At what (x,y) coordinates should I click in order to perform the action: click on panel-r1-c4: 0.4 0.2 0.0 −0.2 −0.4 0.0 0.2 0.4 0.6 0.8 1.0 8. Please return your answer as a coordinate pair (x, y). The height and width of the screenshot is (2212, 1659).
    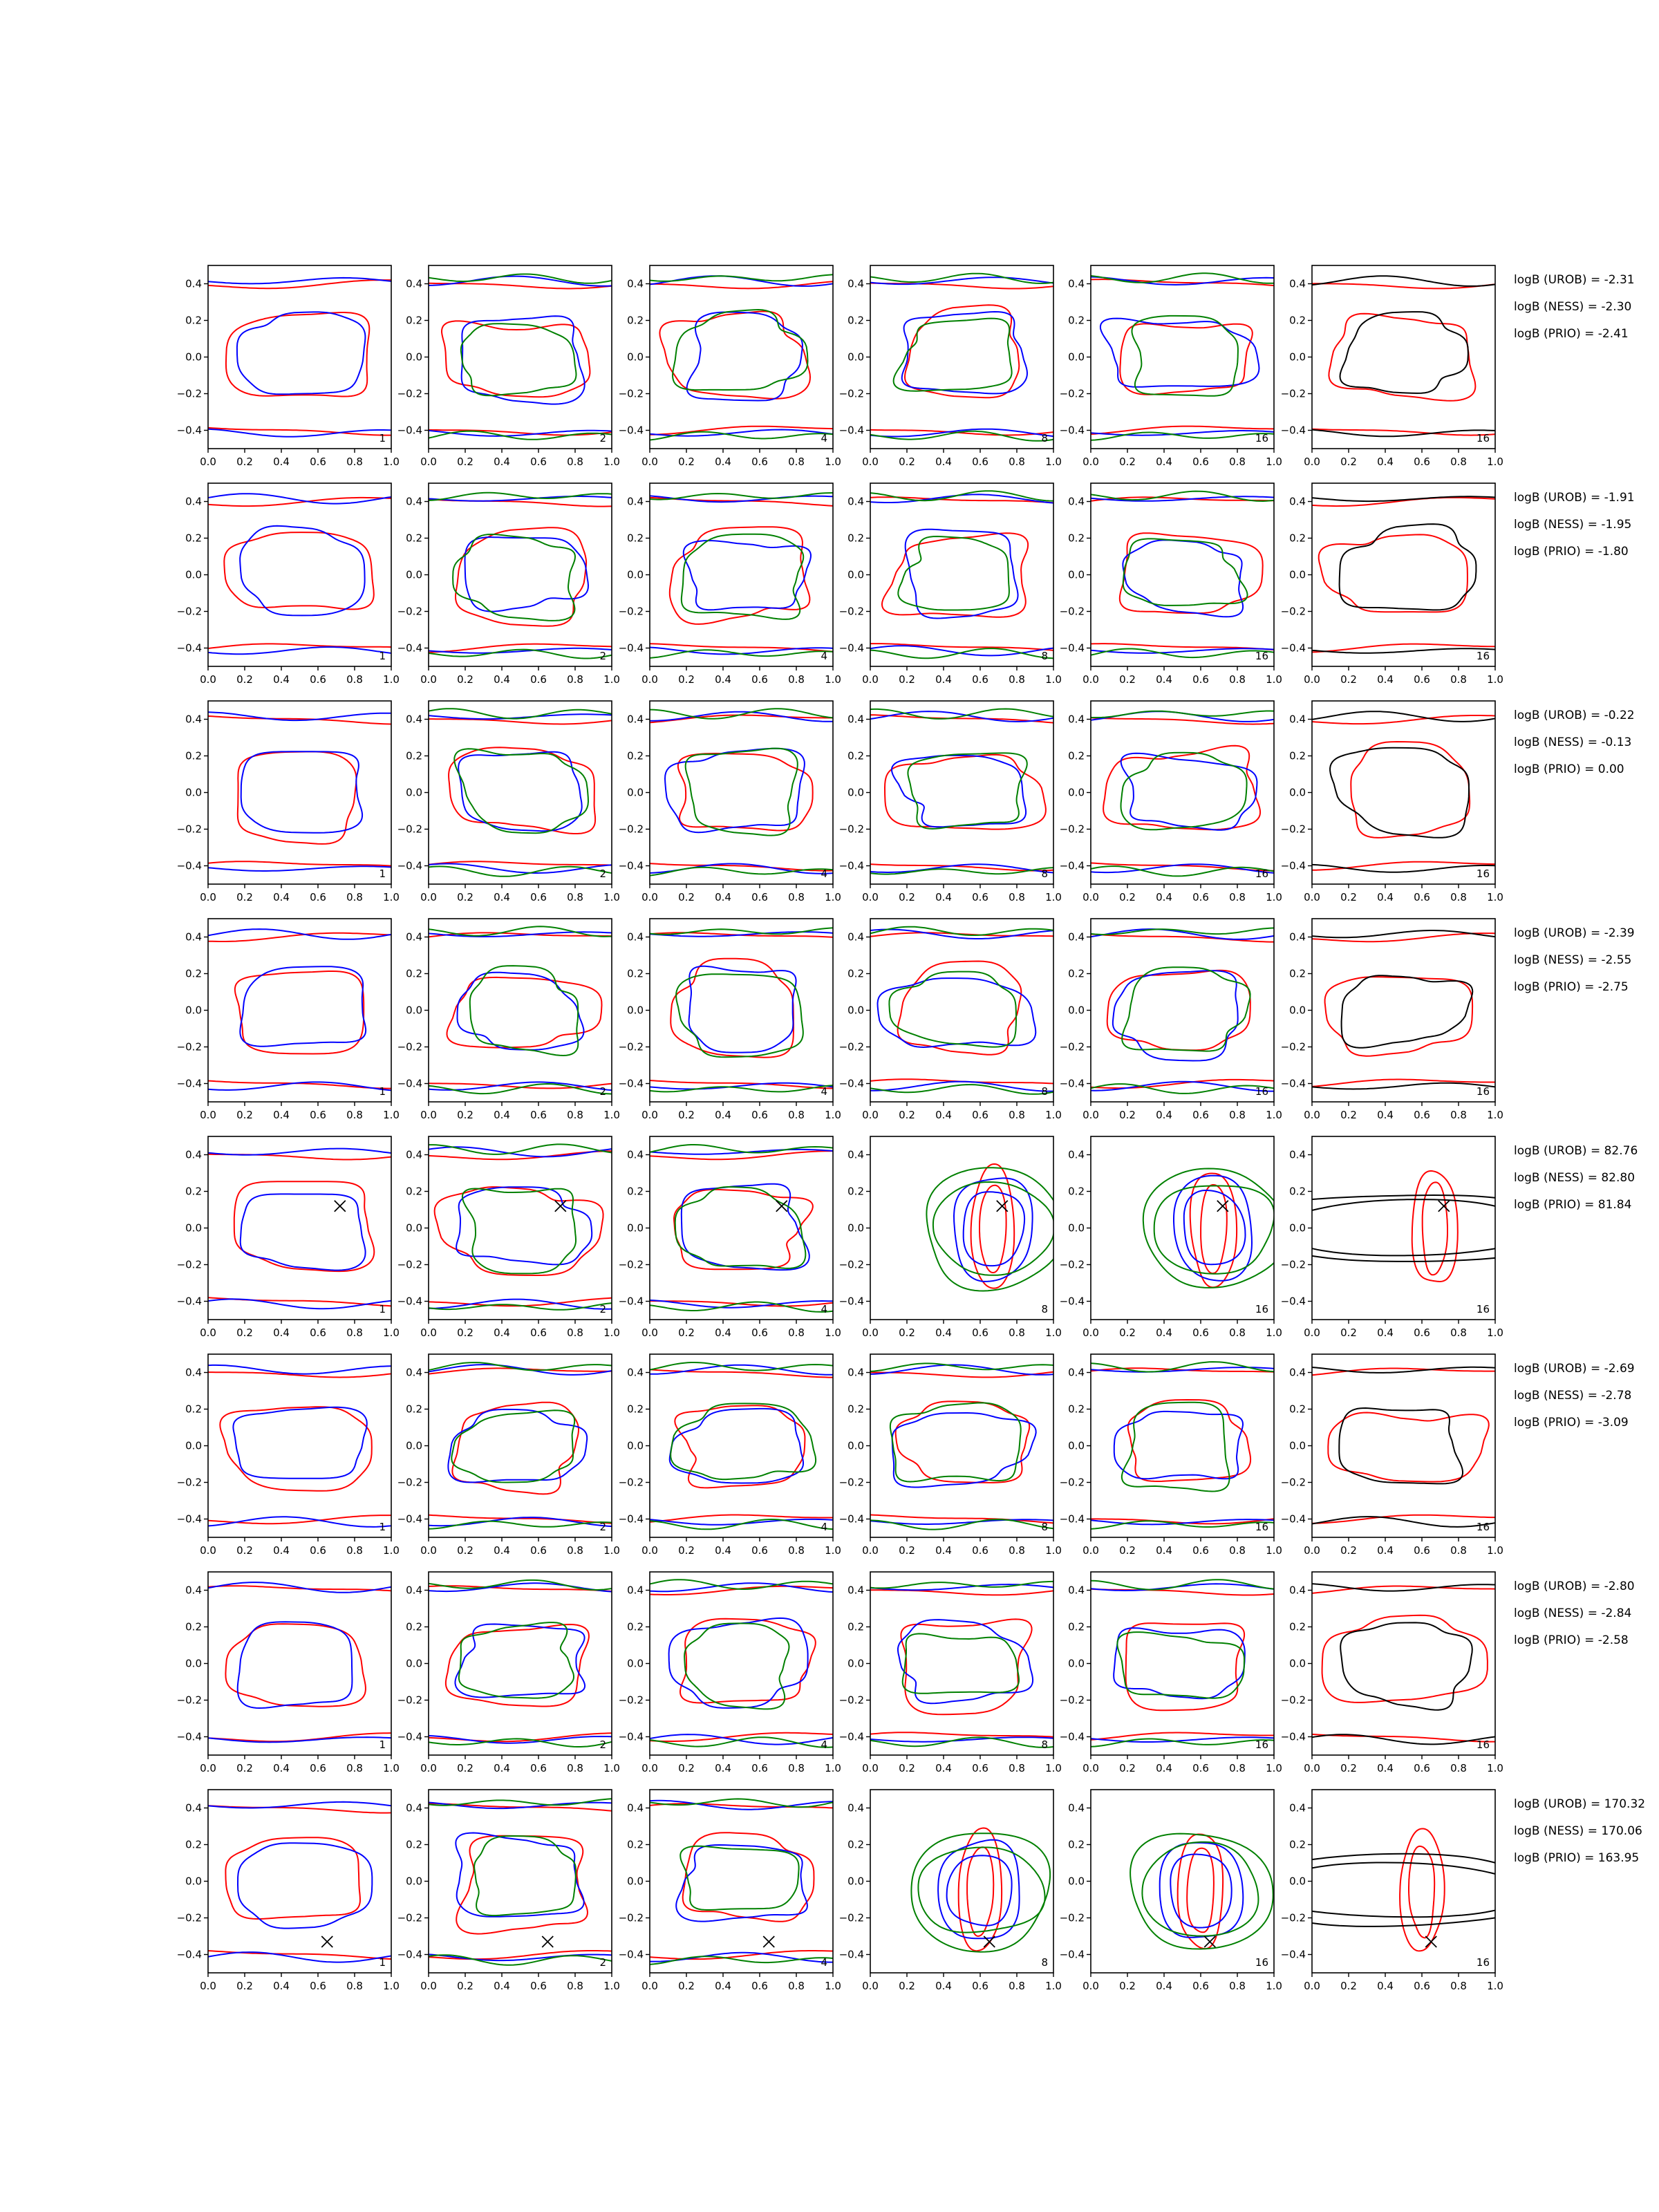
    Looking at the image, I should click on (950, 366).